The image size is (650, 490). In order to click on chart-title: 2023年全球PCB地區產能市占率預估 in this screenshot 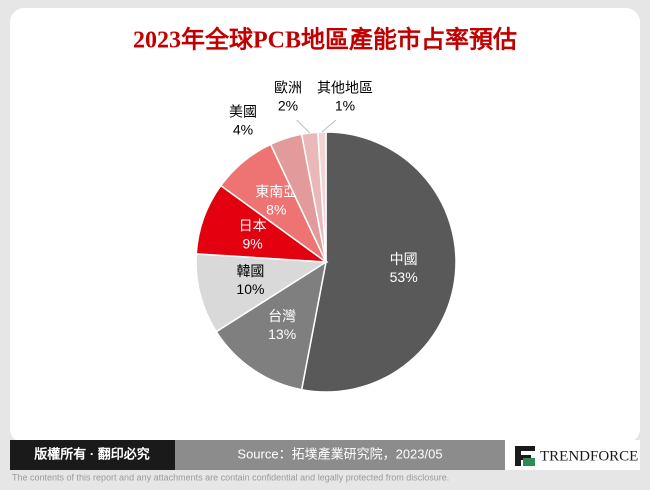, I will do `click(325, 40)`.